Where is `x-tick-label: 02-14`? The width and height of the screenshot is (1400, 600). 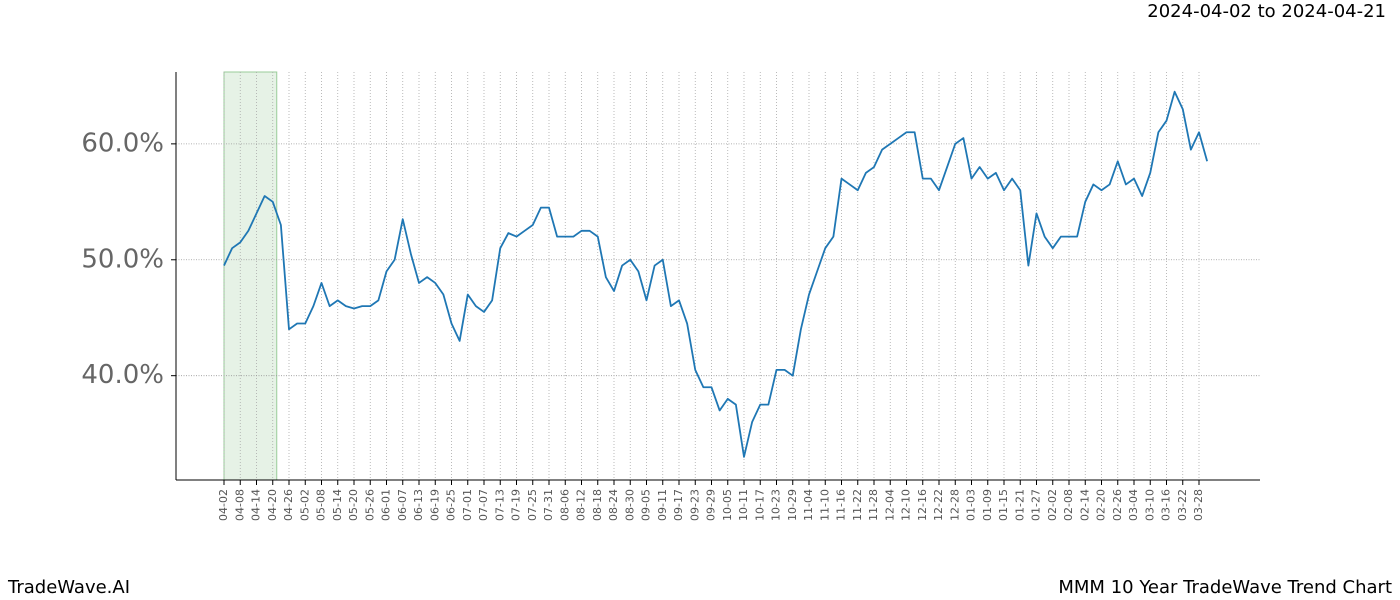
x-tick-label: 02-14 is located at coordinates (1084, 505).